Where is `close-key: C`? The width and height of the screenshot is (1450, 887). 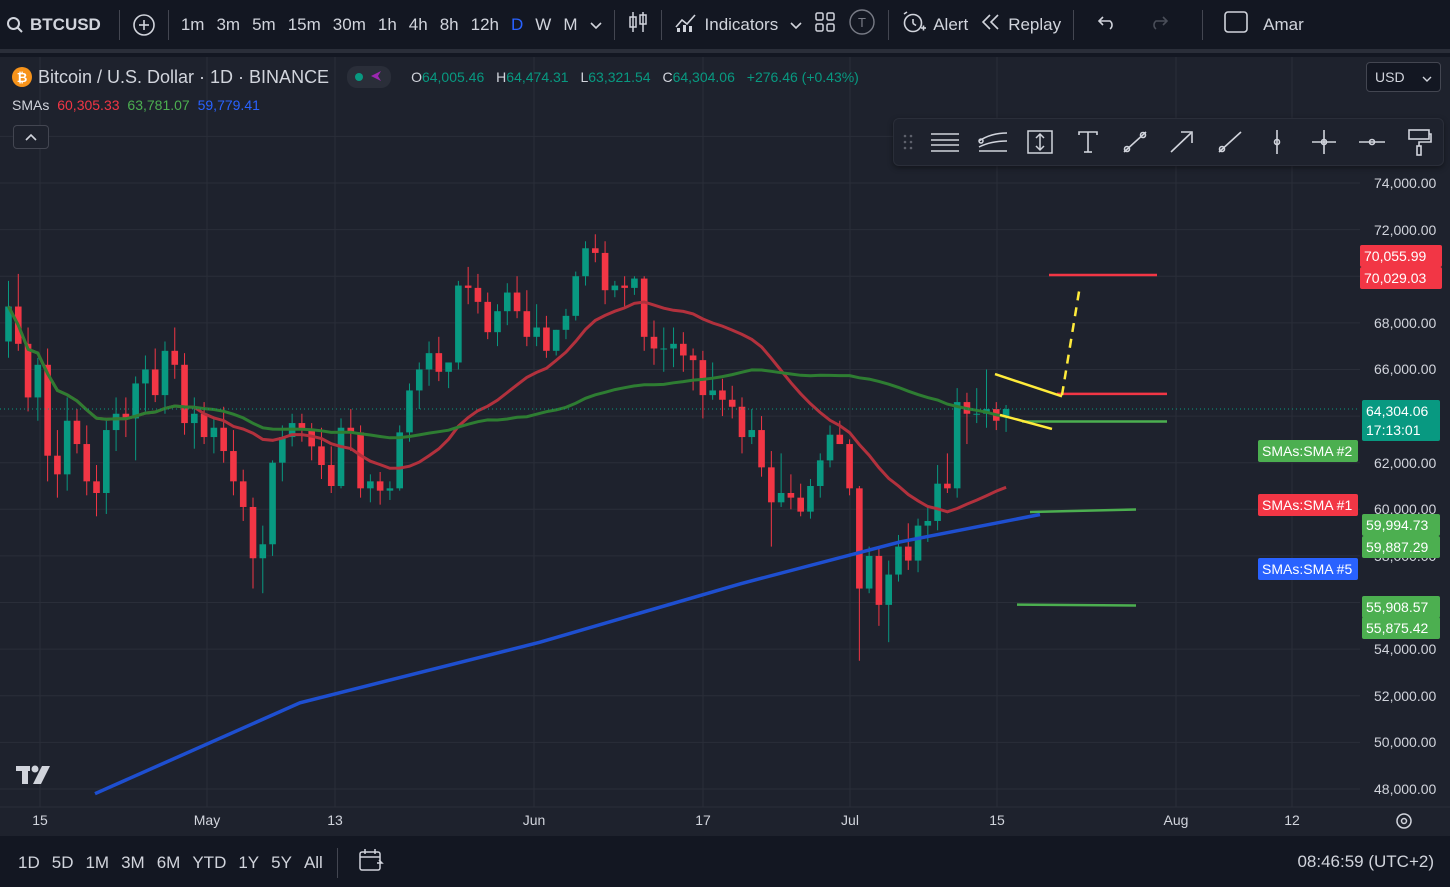 close-key: C is located at coordinates (667, 77).